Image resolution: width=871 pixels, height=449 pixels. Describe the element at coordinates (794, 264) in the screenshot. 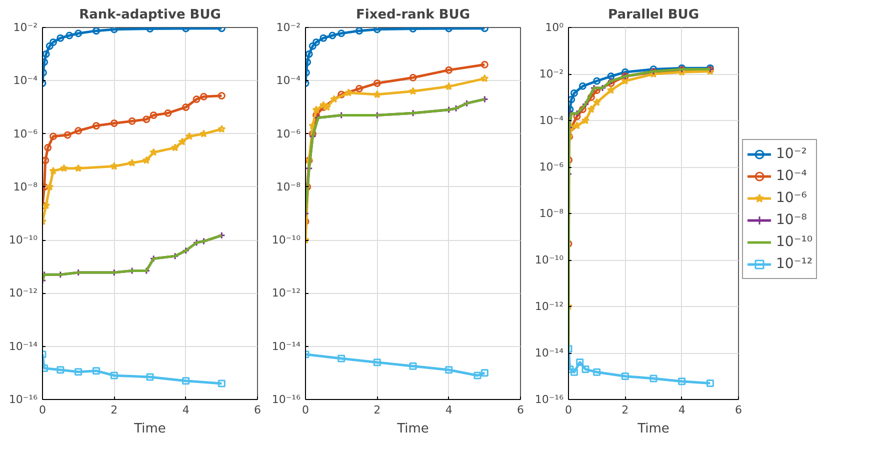

I see `legend-label: 10⁻¹²` at that location.